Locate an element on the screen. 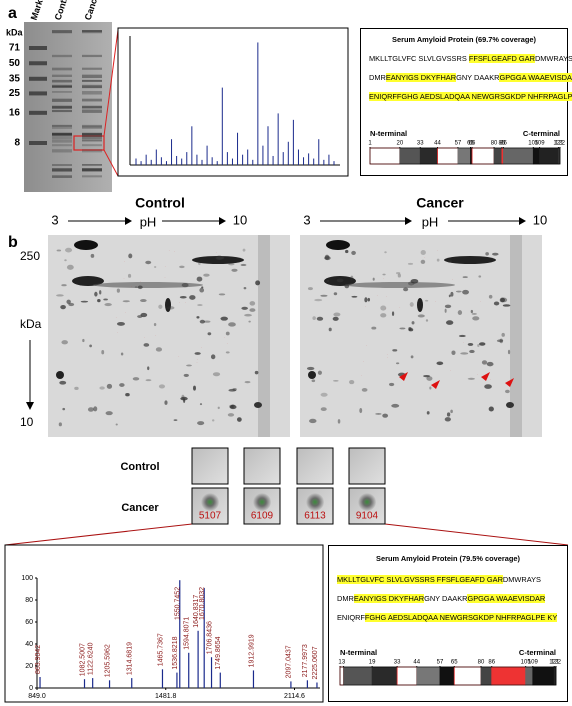 The image size is (572, 706). gel-streak is located at coordinates (264, 336).